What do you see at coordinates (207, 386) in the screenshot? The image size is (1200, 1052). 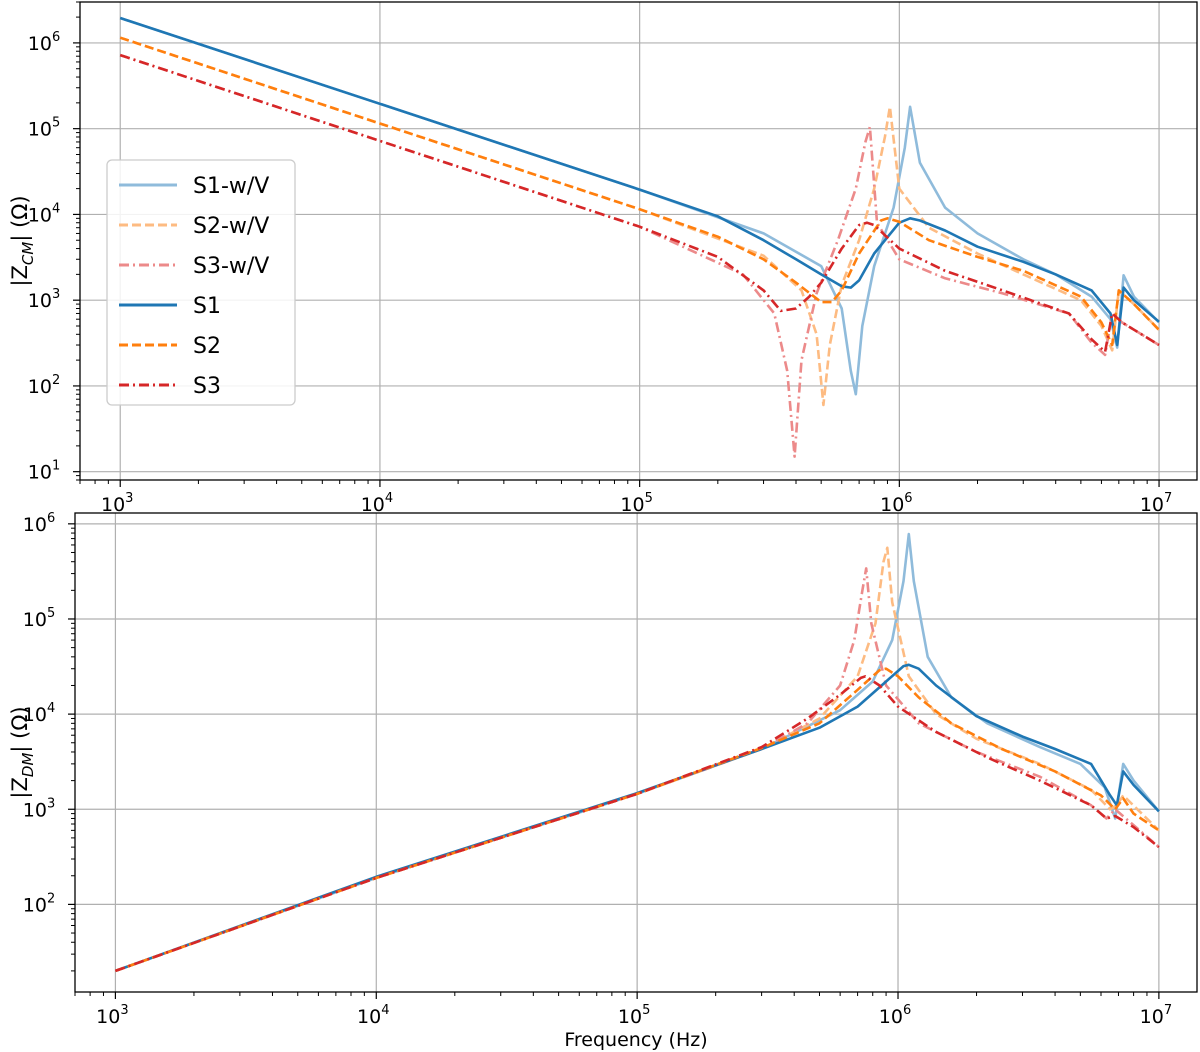 I see `legend-label: S3` at bounding box center [207, 386].